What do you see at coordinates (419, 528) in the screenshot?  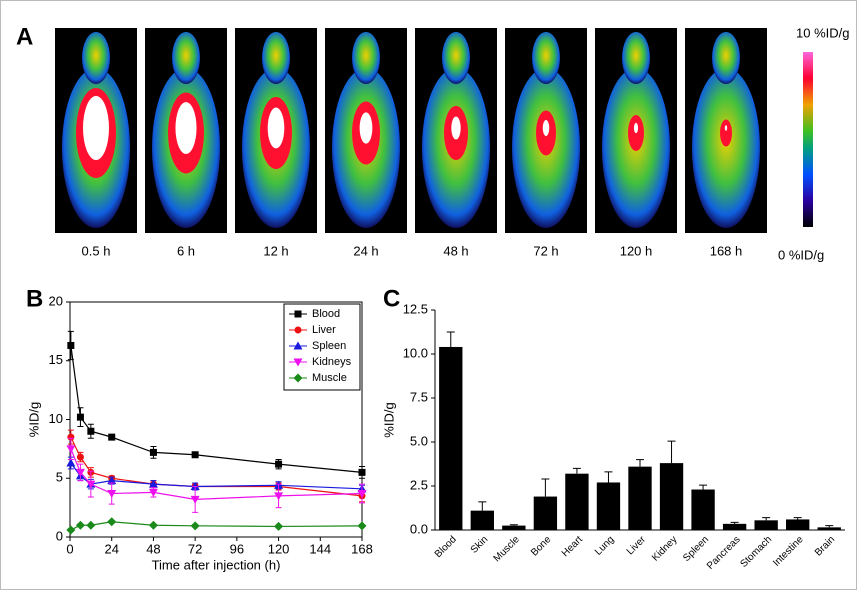 I see `y-tick-label: 0.0` at bounding box center [419, 528].